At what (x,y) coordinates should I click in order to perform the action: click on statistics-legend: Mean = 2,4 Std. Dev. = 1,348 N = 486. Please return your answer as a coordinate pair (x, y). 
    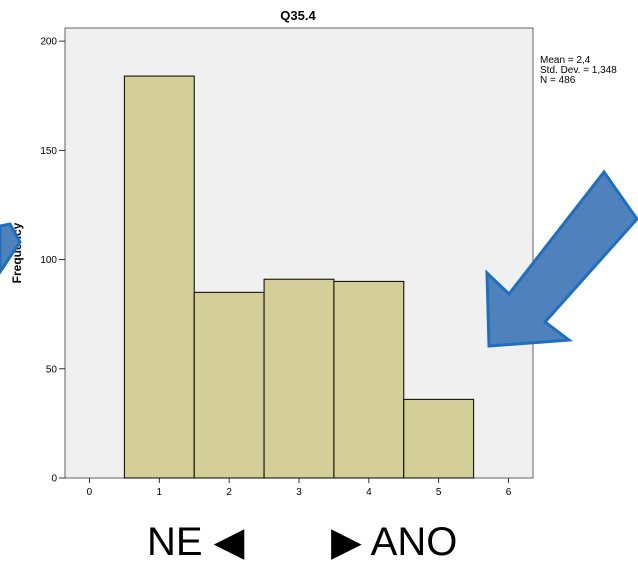
    Looking at the image, I should click on (578, 71).